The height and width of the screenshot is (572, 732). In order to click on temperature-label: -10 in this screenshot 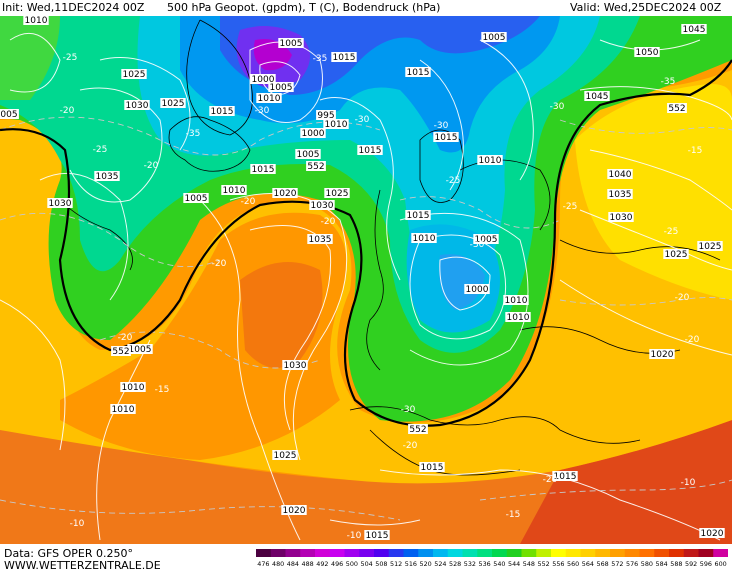, I will do `click(354, 536)`.